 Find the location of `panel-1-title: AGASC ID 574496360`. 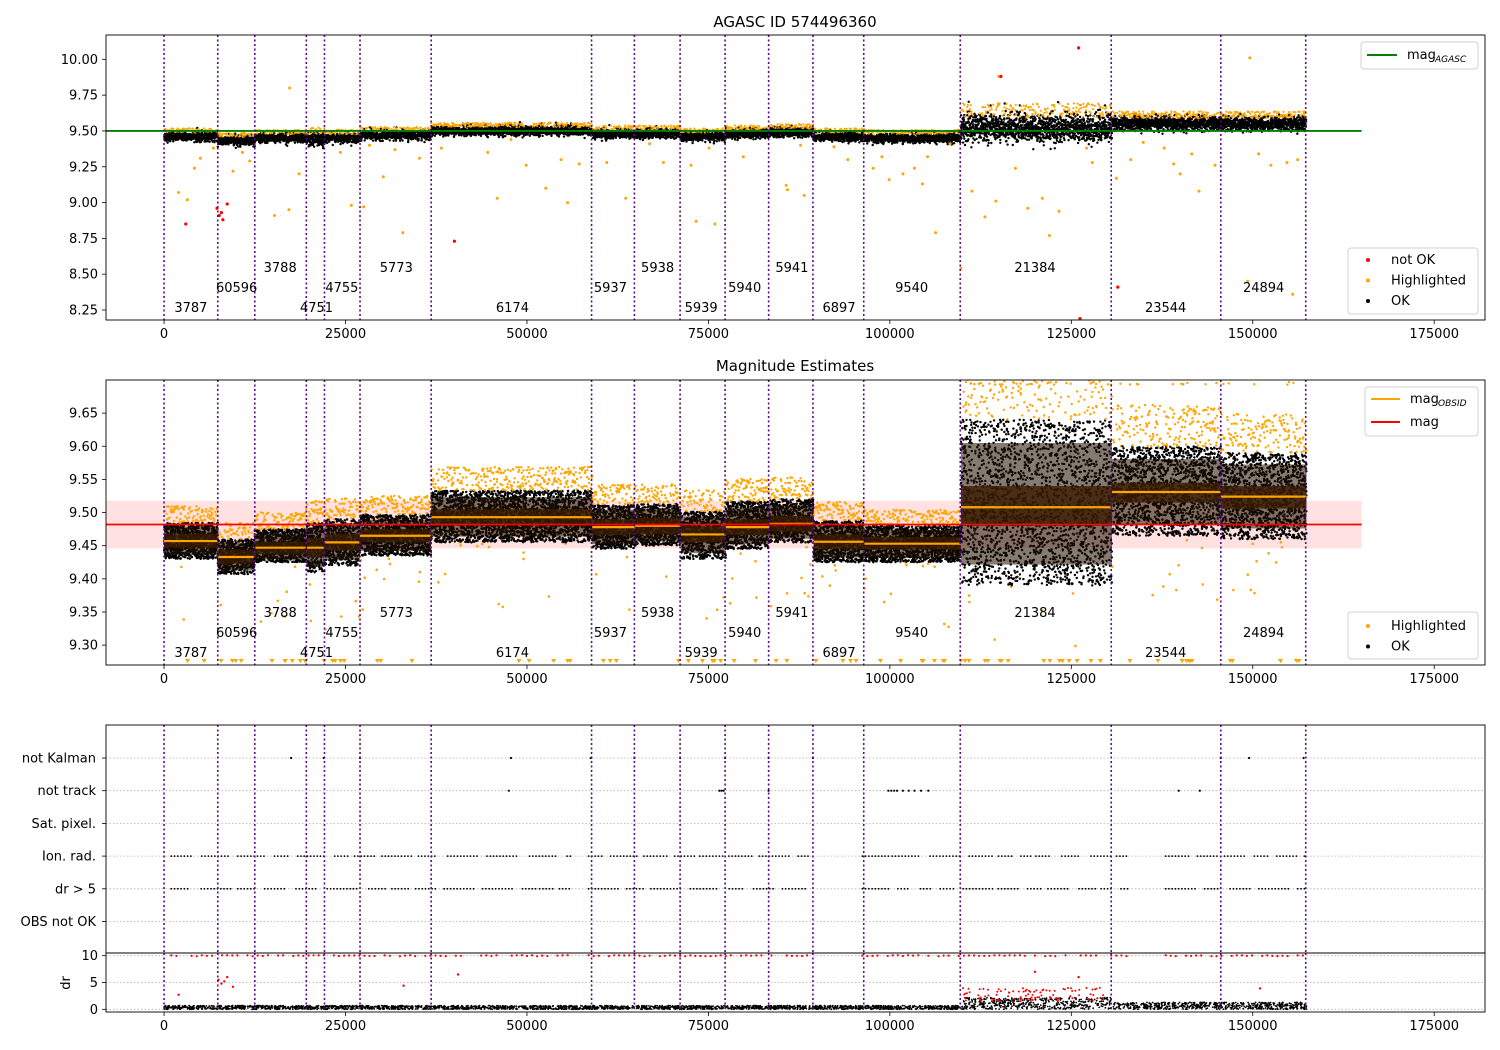

panel-1-title: AGASC ID 574496360 is located at coordinates (794, 22).